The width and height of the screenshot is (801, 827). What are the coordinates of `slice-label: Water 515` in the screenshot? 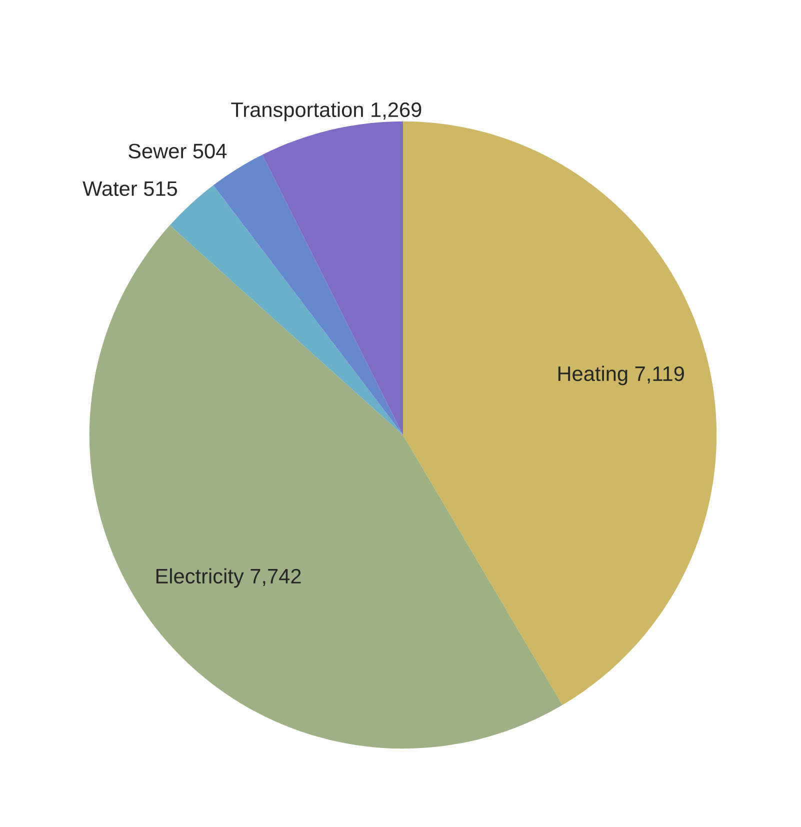 It's located at (130, 188).